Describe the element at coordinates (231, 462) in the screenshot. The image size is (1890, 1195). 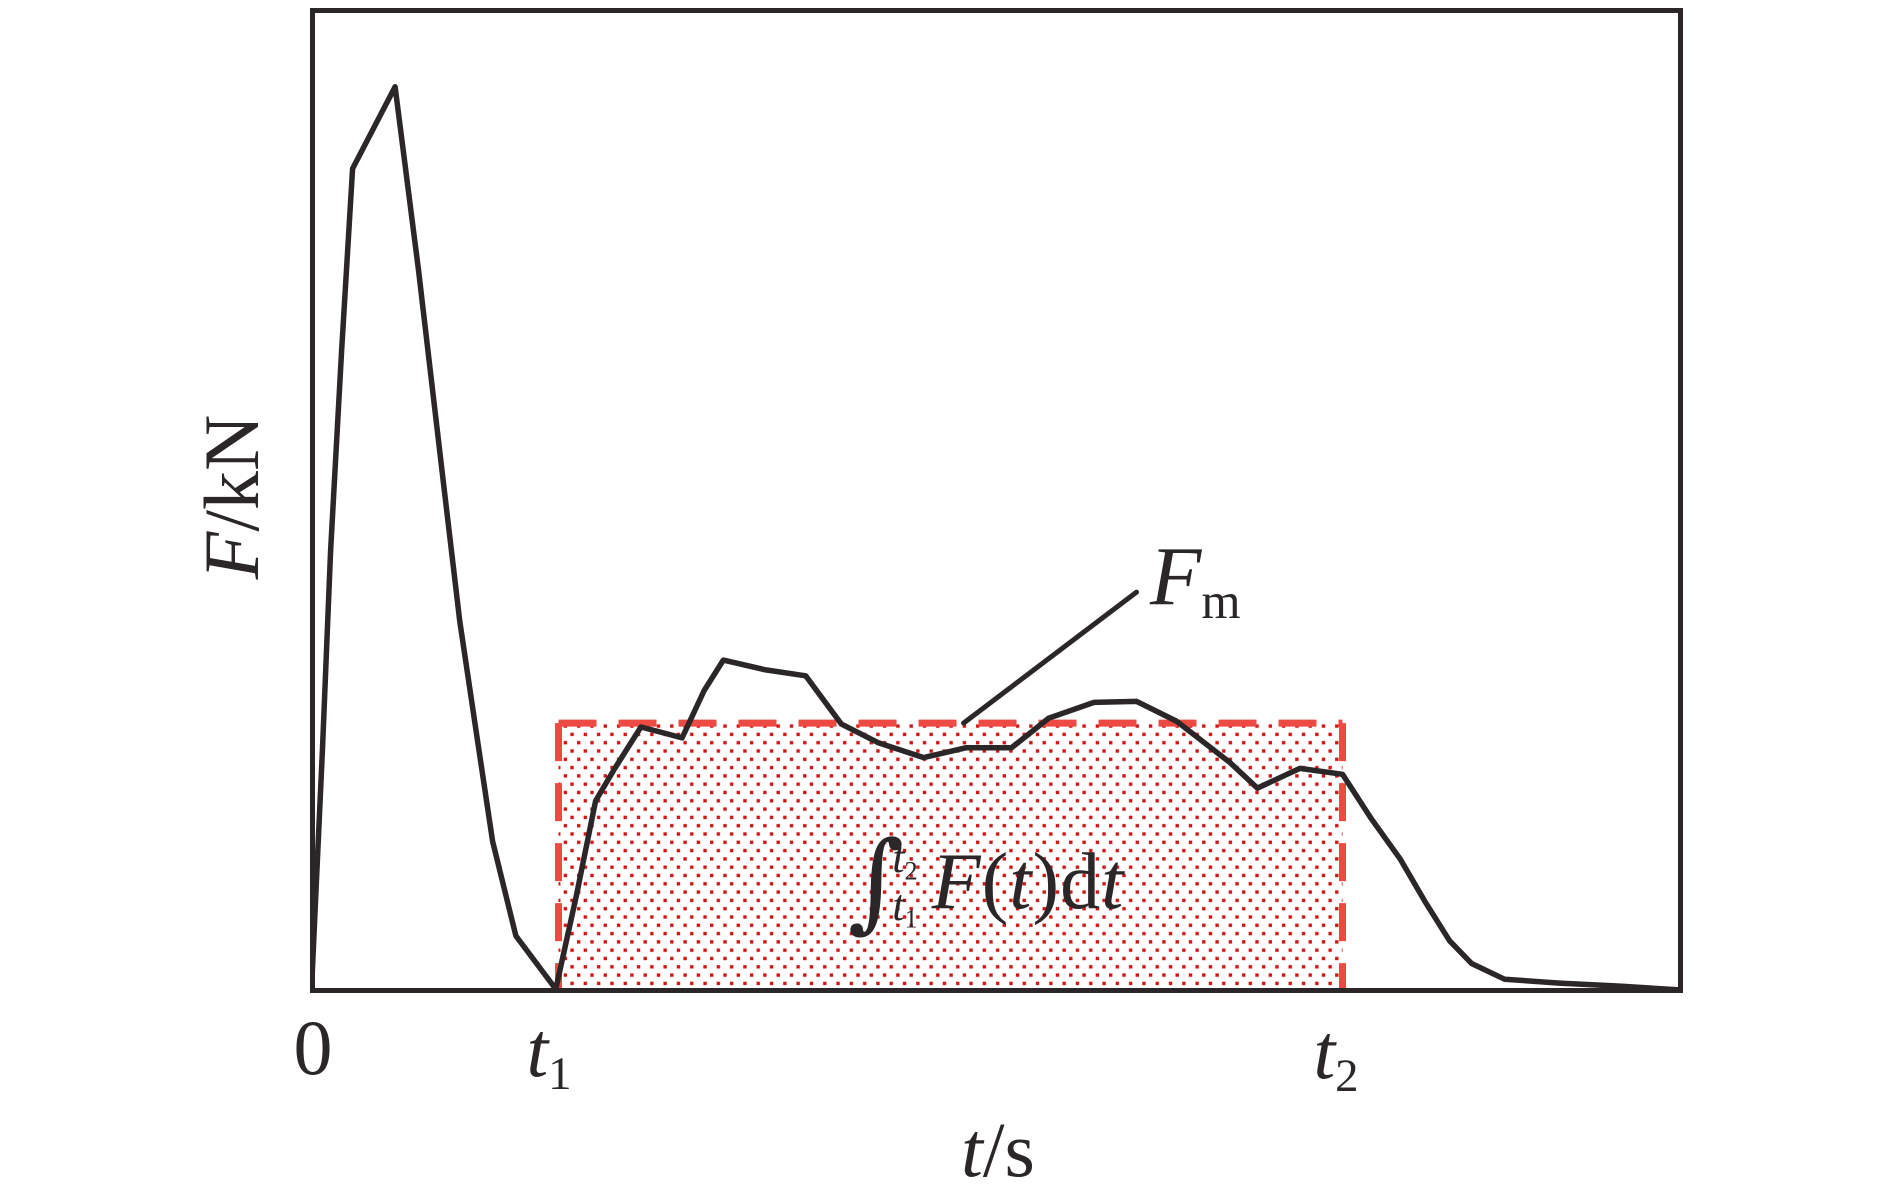
I see `y-axis-unit: kN` at that location.